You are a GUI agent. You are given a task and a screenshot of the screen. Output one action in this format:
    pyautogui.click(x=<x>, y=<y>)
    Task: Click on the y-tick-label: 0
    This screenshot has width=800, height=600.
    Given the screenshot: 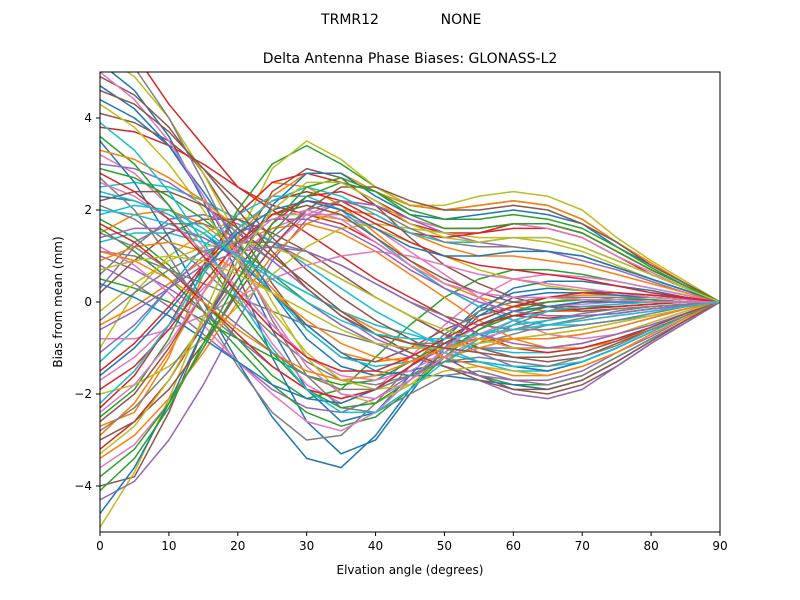 What is the action you would take?
    pyautogui.click(x=88, y=302)
    